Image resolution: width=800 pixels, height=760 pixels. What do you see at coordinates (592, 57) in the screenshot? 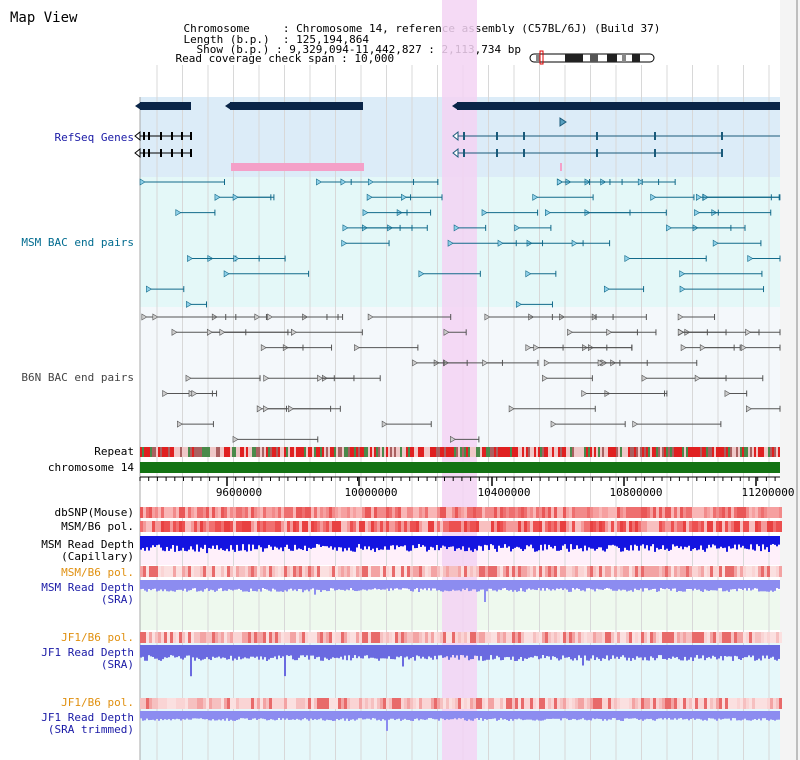
I see `chromosome-ideogram` at bounding box center [592, 57].